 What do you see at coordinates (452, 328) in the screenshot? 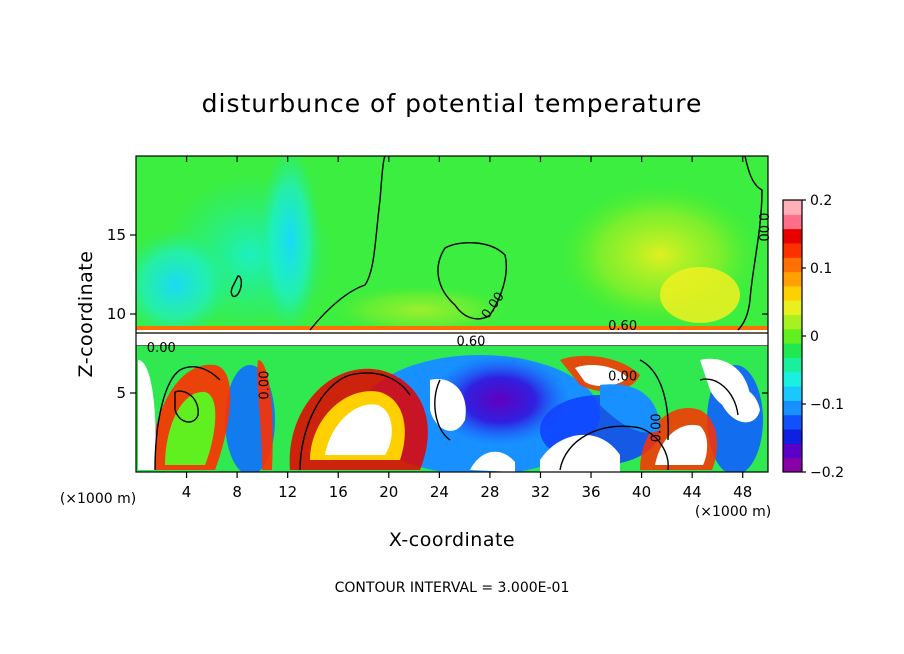
I see `inversion-line` at bounding box center [452, 328].